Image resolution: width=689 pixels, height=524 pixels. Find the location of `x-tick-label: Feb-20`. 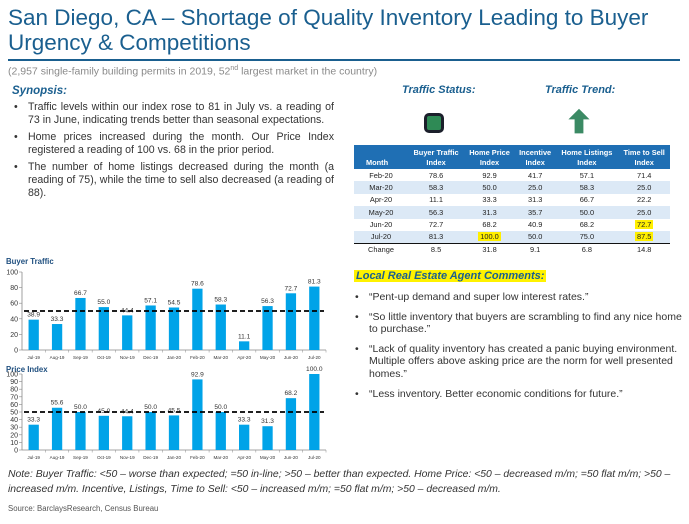

x-tick-label: Feb-20 is located at coordinates (197, 457).